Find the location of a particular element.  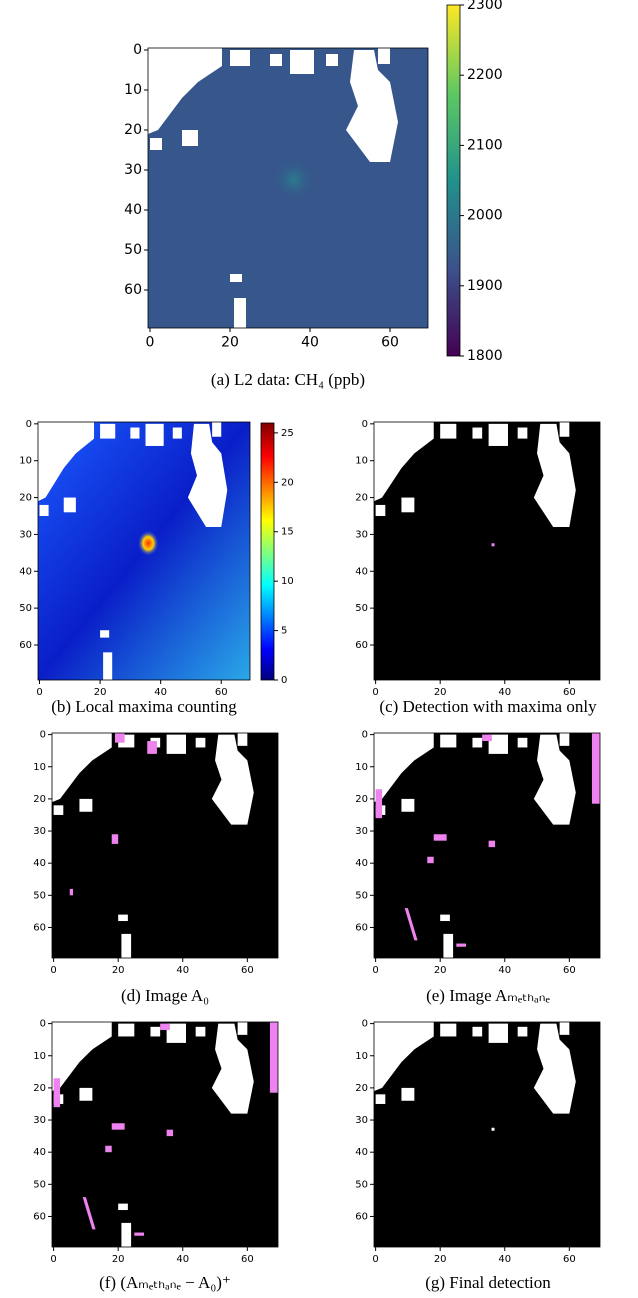

colorbar-tick-label: 2200 is located at coordinates (485, 75).